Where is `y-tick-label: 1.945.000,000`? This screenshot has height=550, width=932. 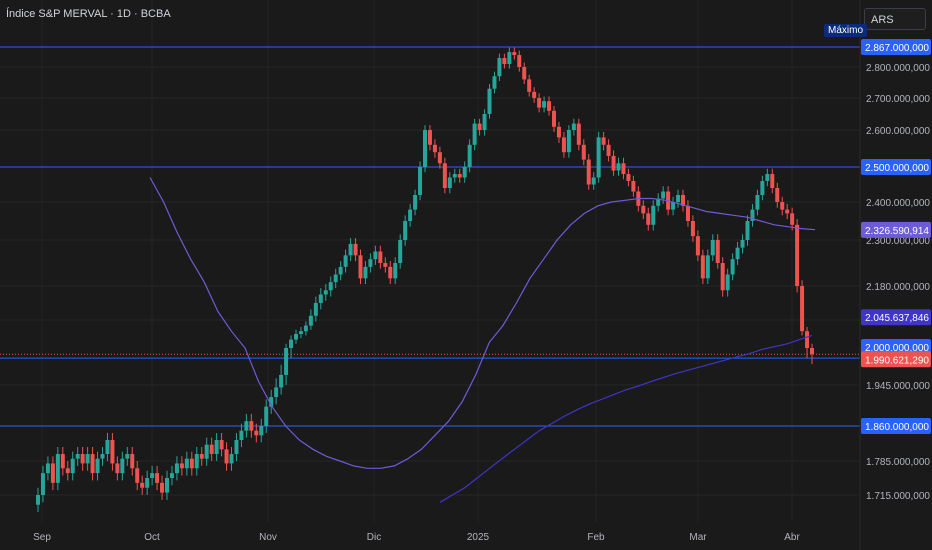
y-tick-label: 1.945.000,000 is located at coordinates (898, 386).